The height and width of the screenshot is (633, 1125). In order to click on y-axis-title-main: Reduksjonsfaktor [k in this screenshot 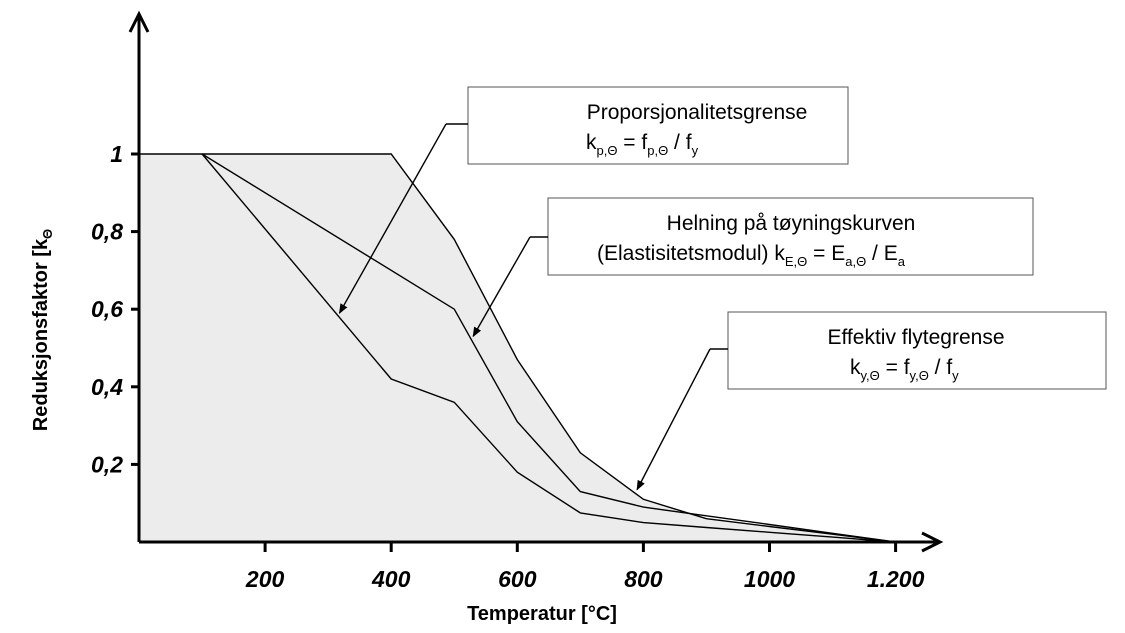, I will do `click(41, 334)`.